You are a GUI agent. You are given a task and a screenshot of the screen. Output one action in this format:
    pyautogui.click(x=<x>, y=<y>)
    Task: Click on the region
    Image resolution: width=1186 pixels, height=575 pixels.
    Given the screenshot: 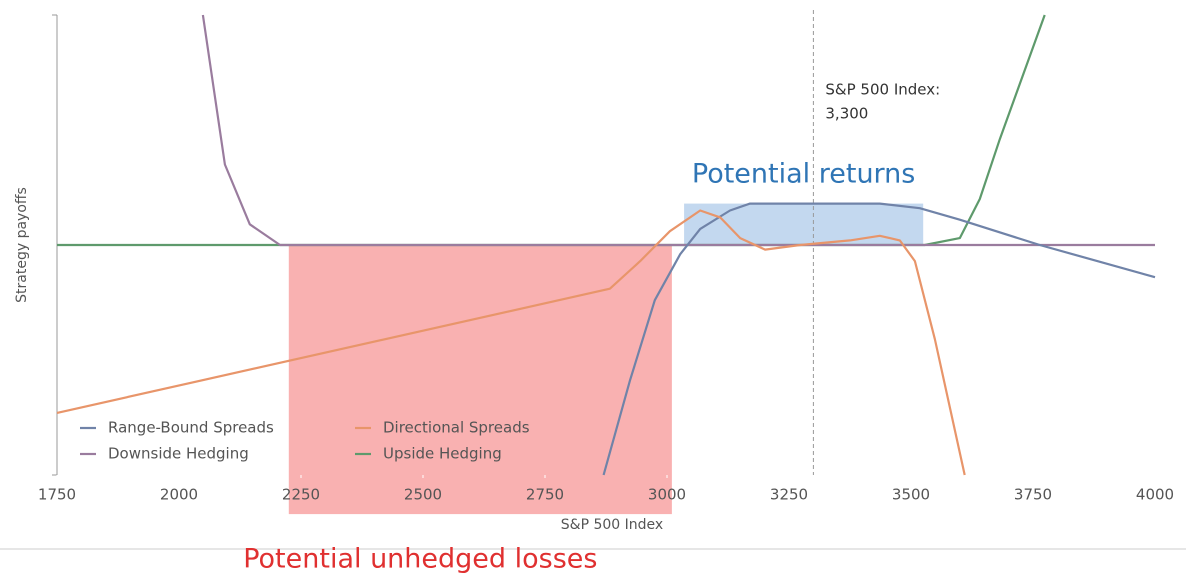 What is the action you would take?
    pyautogui.click(x=804, y=224)
    